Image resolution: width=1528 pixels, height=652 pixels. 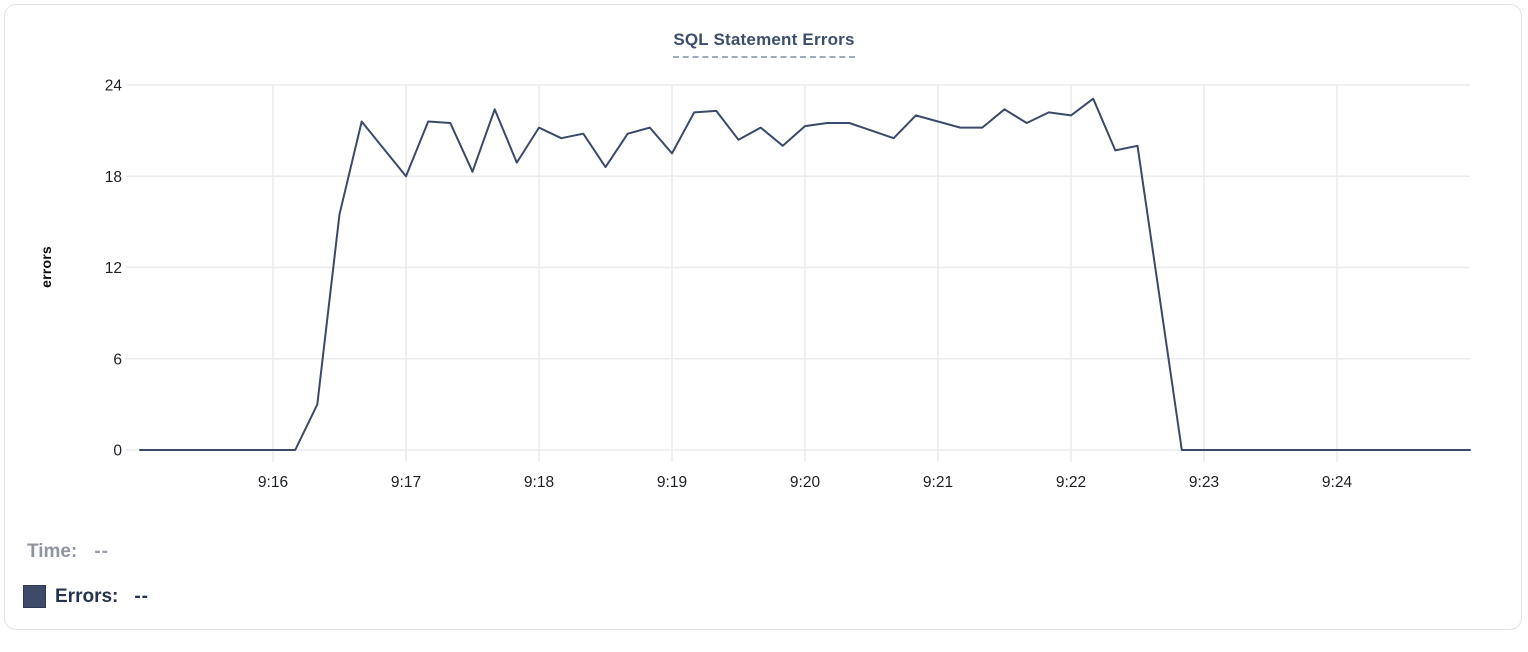 What do you see at coordinates (1337, 482) in the screenshot?
I see `x-tick-label: 9:24` at bounding box center [1337, 482].